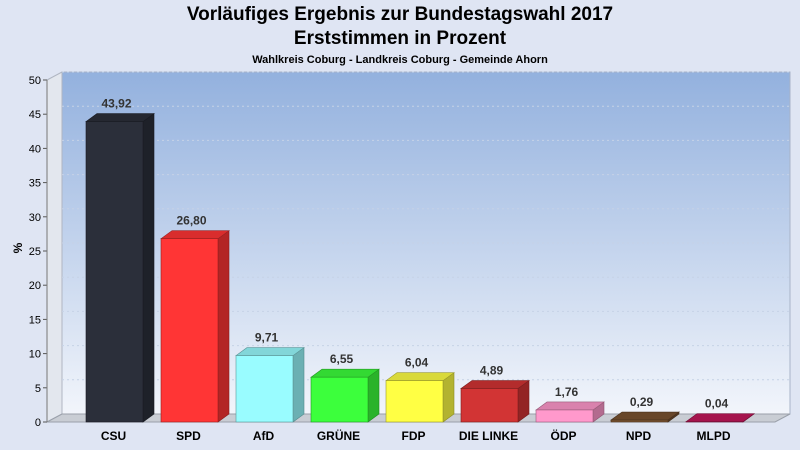 This screenshot has width=800, height=450. Describe the element at coordinates (338, 435) in the screenshot. I see `x-tick-label: GRÜNE` at that location.